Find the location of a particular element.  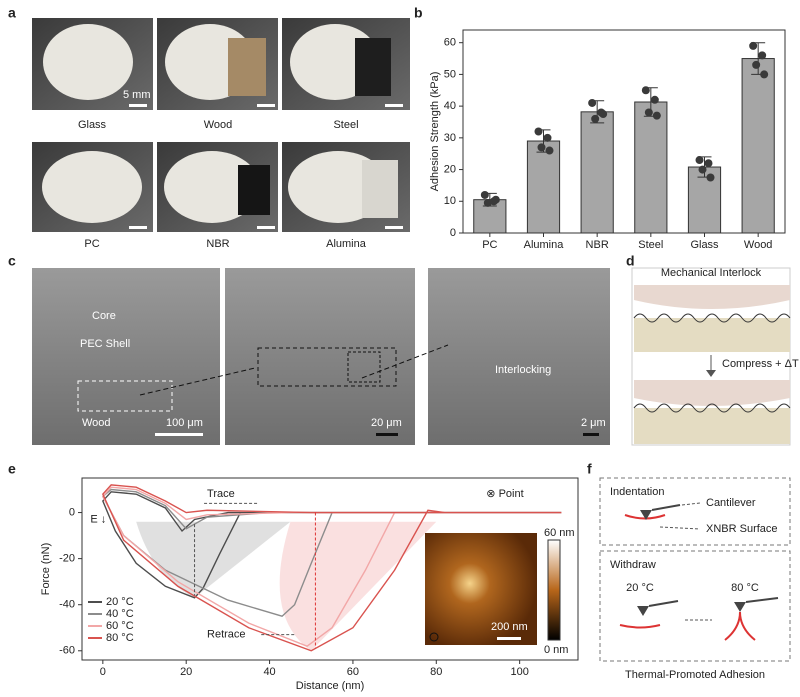

pointer is located at coordinates (691, 504).